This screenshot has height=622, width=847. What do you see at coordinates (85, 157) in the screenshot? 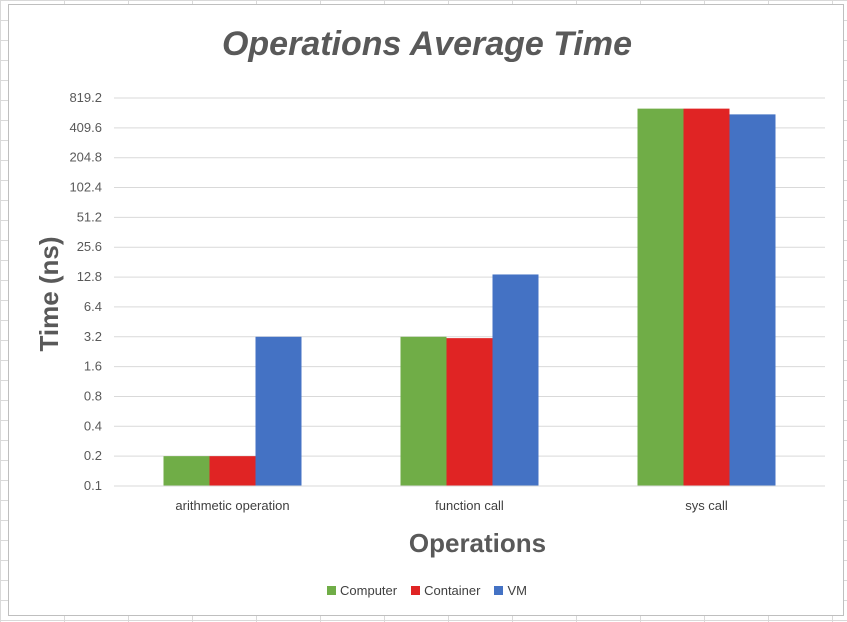
I see `y-tick-label: 204.8` at bounding box center [85, 157].